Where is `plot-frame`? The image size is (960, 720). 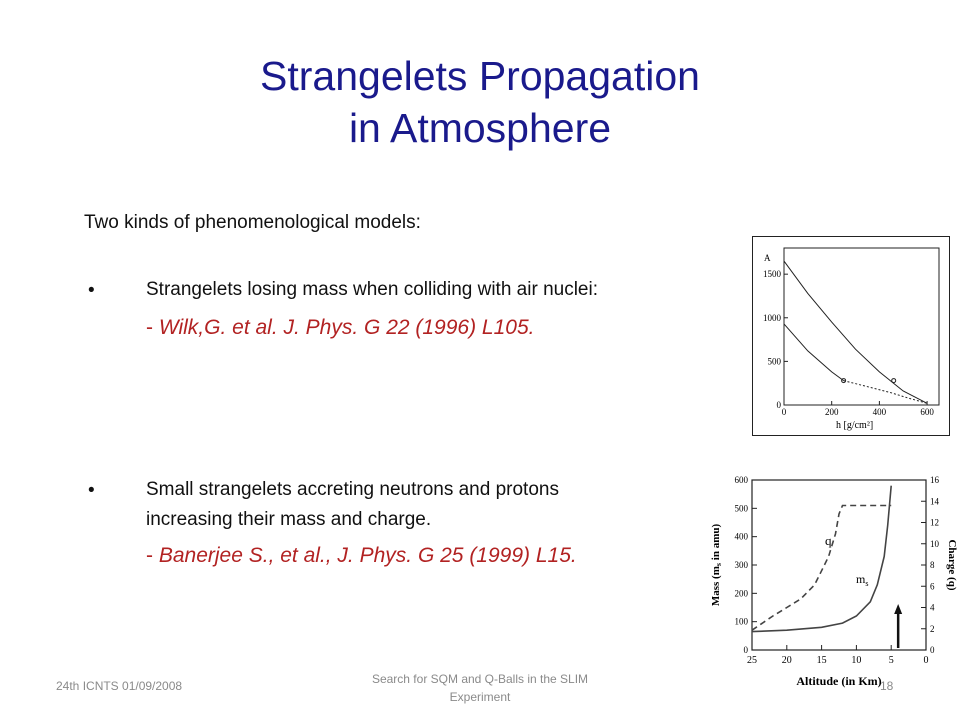
plot-frame is located at coordinates (861, 326).